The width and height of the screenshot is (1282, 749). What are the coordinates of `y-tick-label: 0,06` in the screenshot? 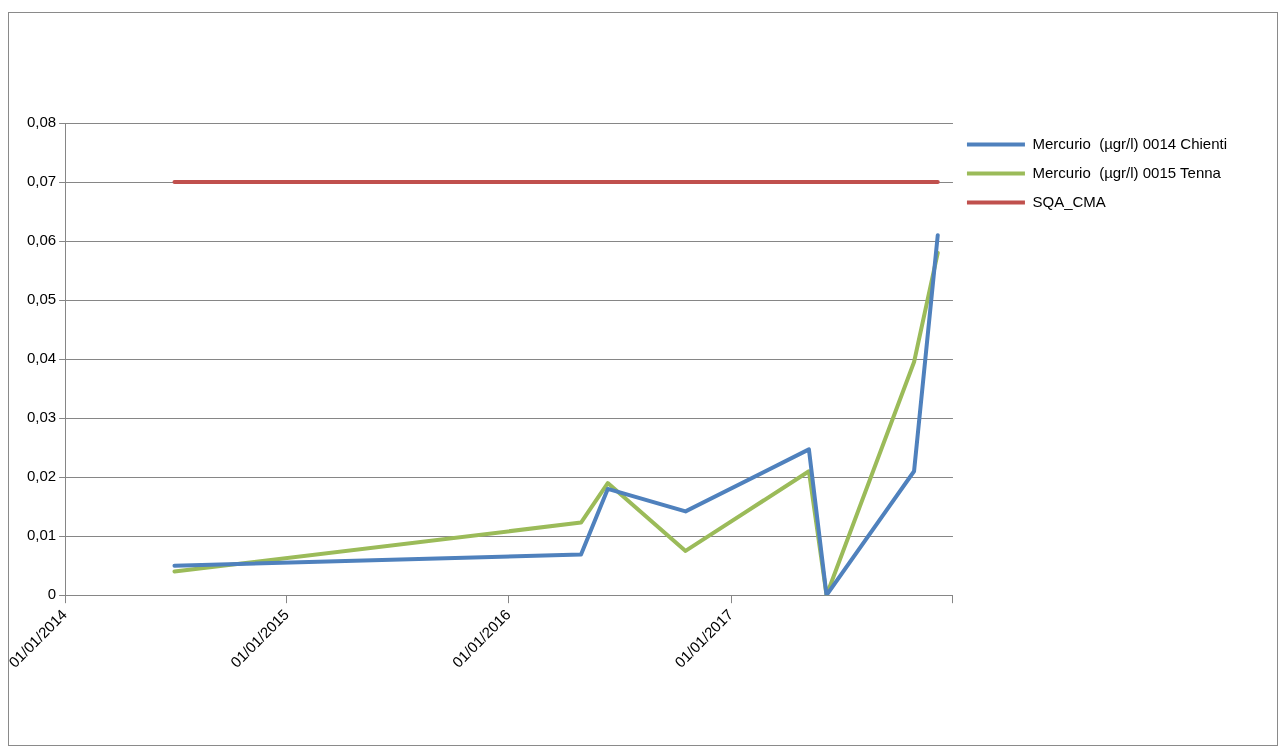 It's located at (41, 240).